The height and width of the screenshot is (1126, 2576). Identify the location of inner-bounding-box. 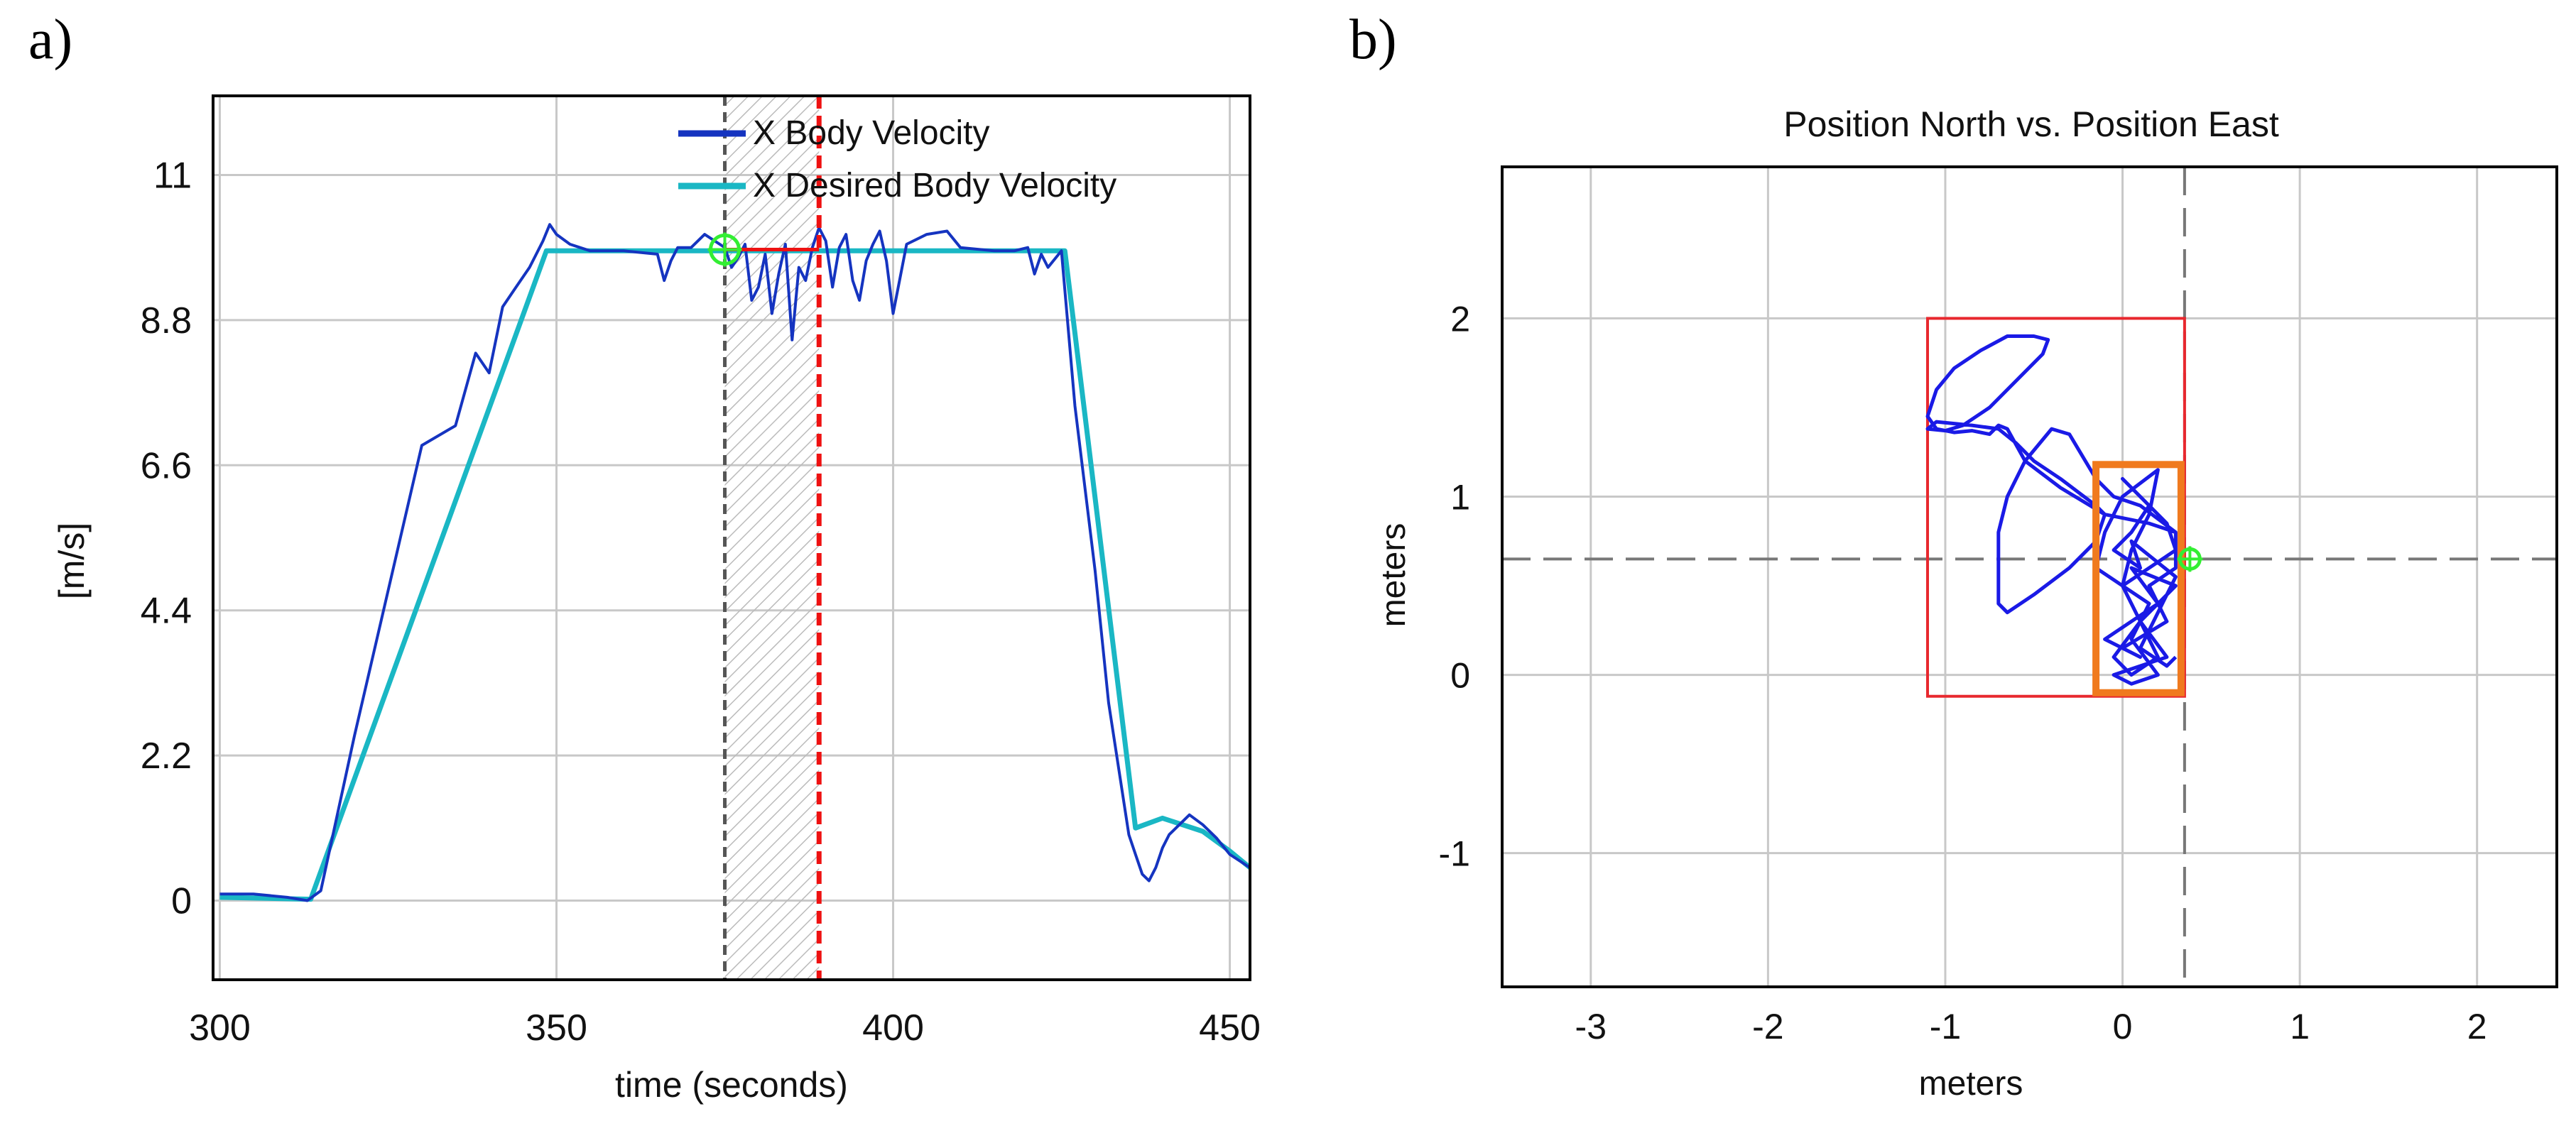
(2138, 579).